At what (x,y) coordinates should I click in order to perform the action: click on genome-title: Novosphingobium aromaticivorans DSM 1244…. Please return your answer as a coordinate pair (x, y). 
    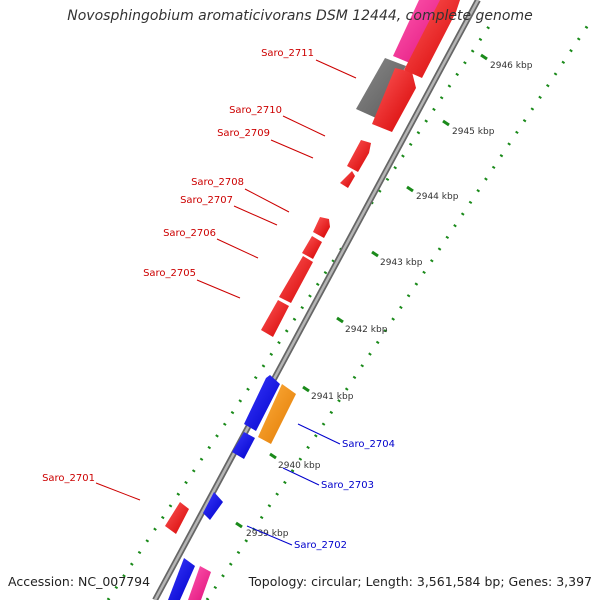
    Looking at the image, I should click on (300, 16).